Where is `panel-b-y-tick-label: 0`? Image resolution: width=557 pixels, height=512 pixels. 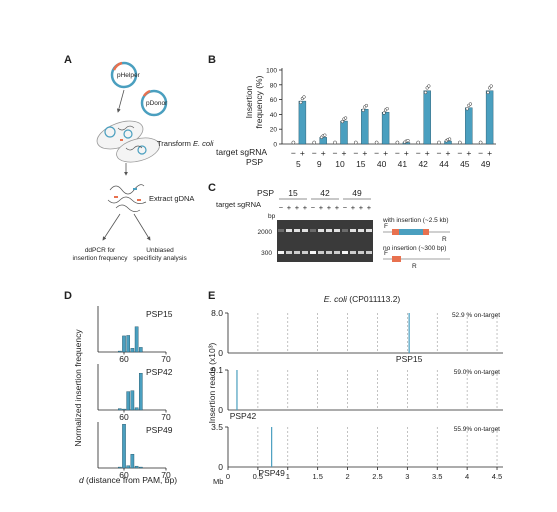 panel-b-y-tick-label: 0 is located at coordinates (275, 145).